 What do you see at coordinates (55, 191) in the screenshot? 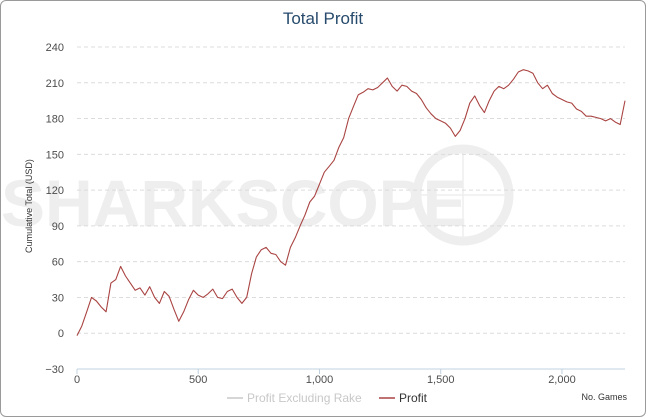
I see `y-tick-label: 120` at bounding box center [55, 191].